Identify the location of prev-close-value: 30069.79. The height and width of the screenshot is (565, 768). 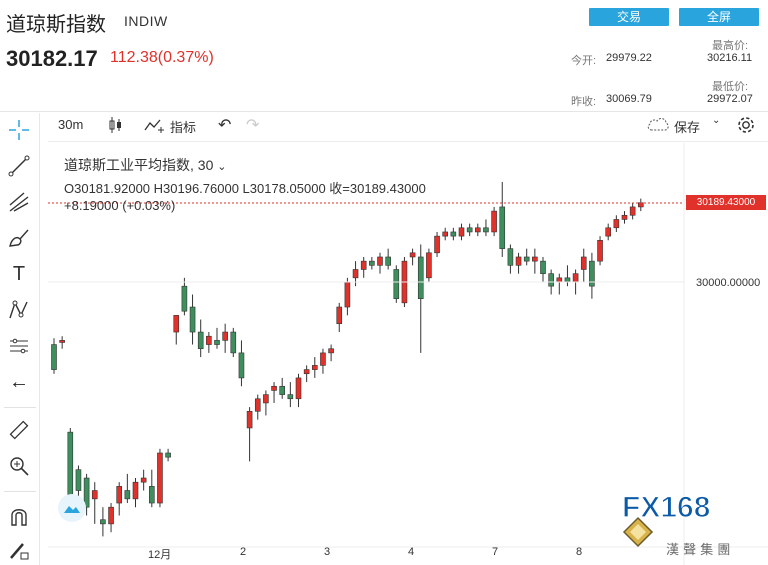
(629, 99).